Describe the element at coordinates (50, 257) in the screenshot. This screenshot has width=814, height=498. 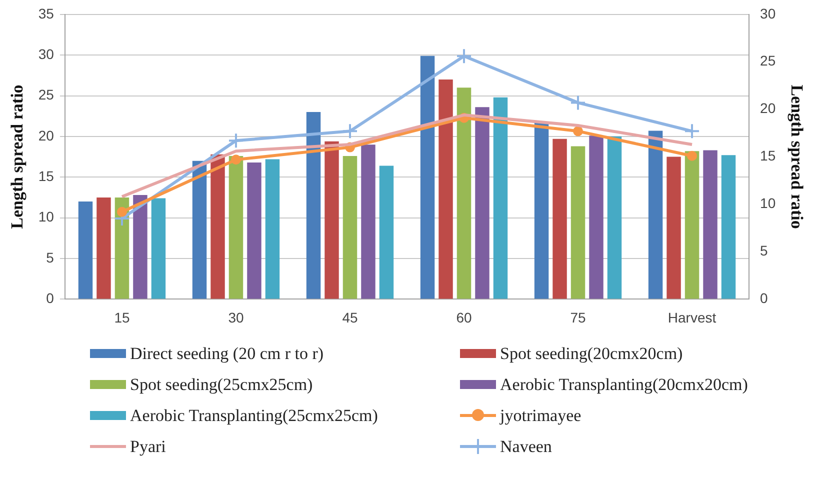
I see `y-tick-label: 5` at that location.